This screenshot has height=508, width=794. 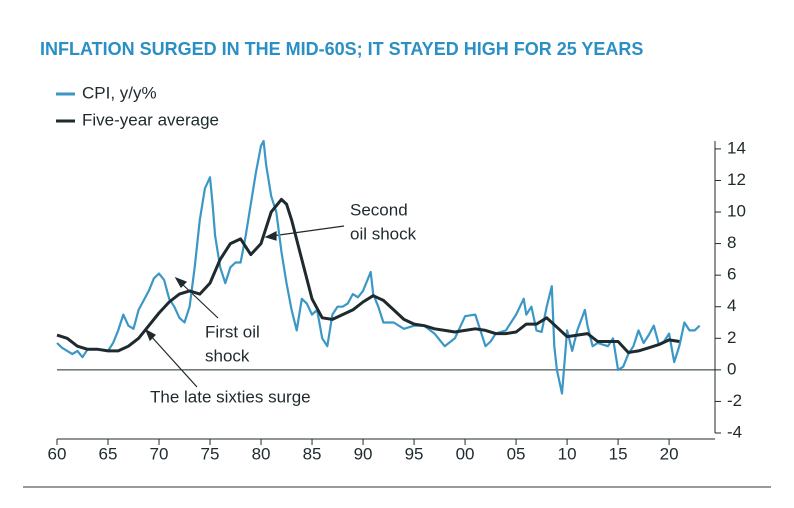 What do you see at coordinates (383, 233) in the screenshot?
I see `annotation: oil shock` at bounding box center [383, 233].